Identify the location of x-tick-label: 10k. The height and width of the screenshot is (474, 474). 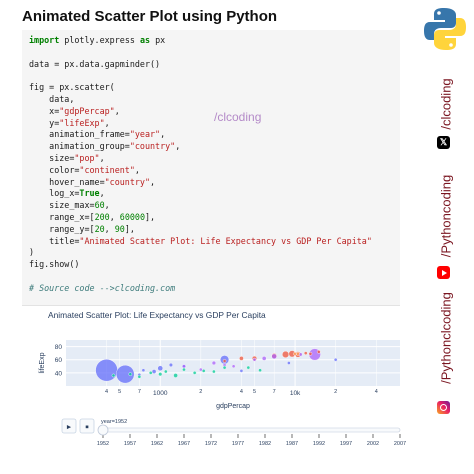
(295, 393).